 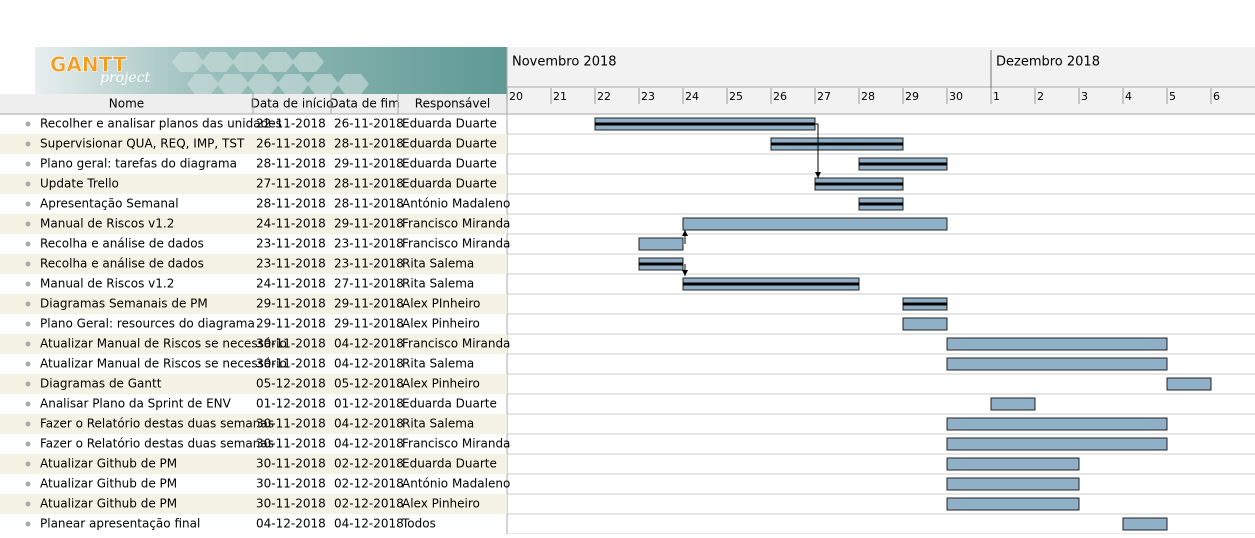 What do you see at coordinates (147, 324) in the screenshot?
I see `task-name: Plano Geral: resources do diagrama` at bounding box center [147, 324].